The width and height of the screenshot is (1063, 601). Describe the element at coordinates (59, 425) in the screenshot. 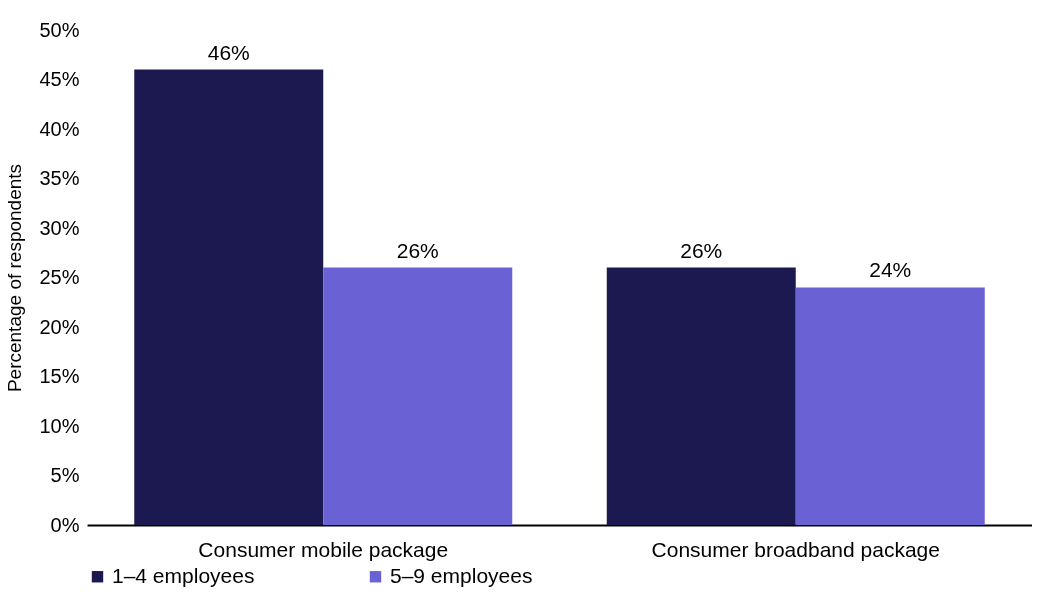

I see `y-tick-label: 10%` at that location.